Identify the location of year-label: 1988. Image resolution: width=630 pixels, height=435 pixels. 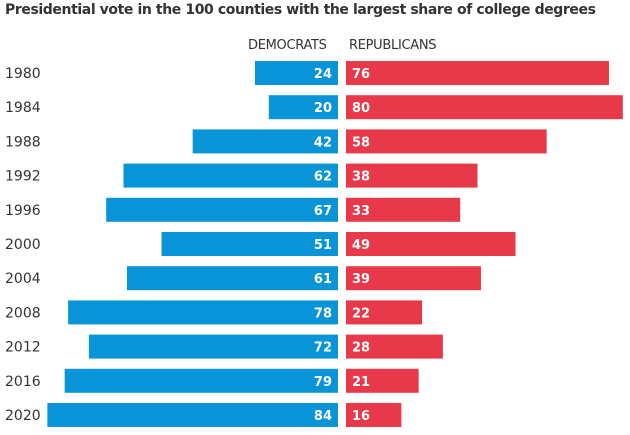
(23, 142).